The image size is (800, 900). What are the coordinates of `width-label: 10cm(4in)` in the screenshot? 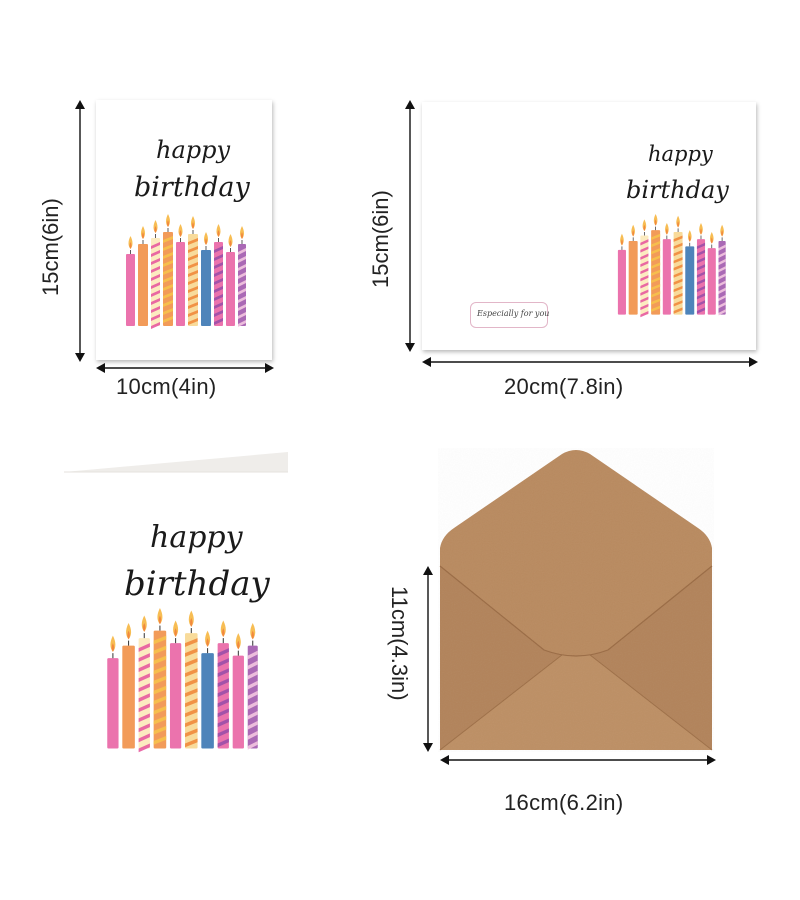 It's located at (166, 386).